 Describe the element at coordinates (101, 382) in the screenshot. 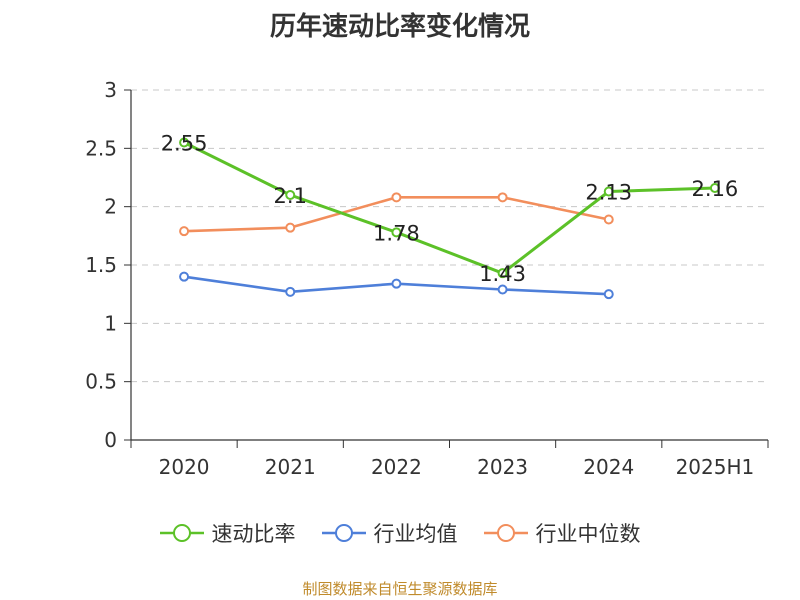

I see `y-tick-label: 0.5` at that location.